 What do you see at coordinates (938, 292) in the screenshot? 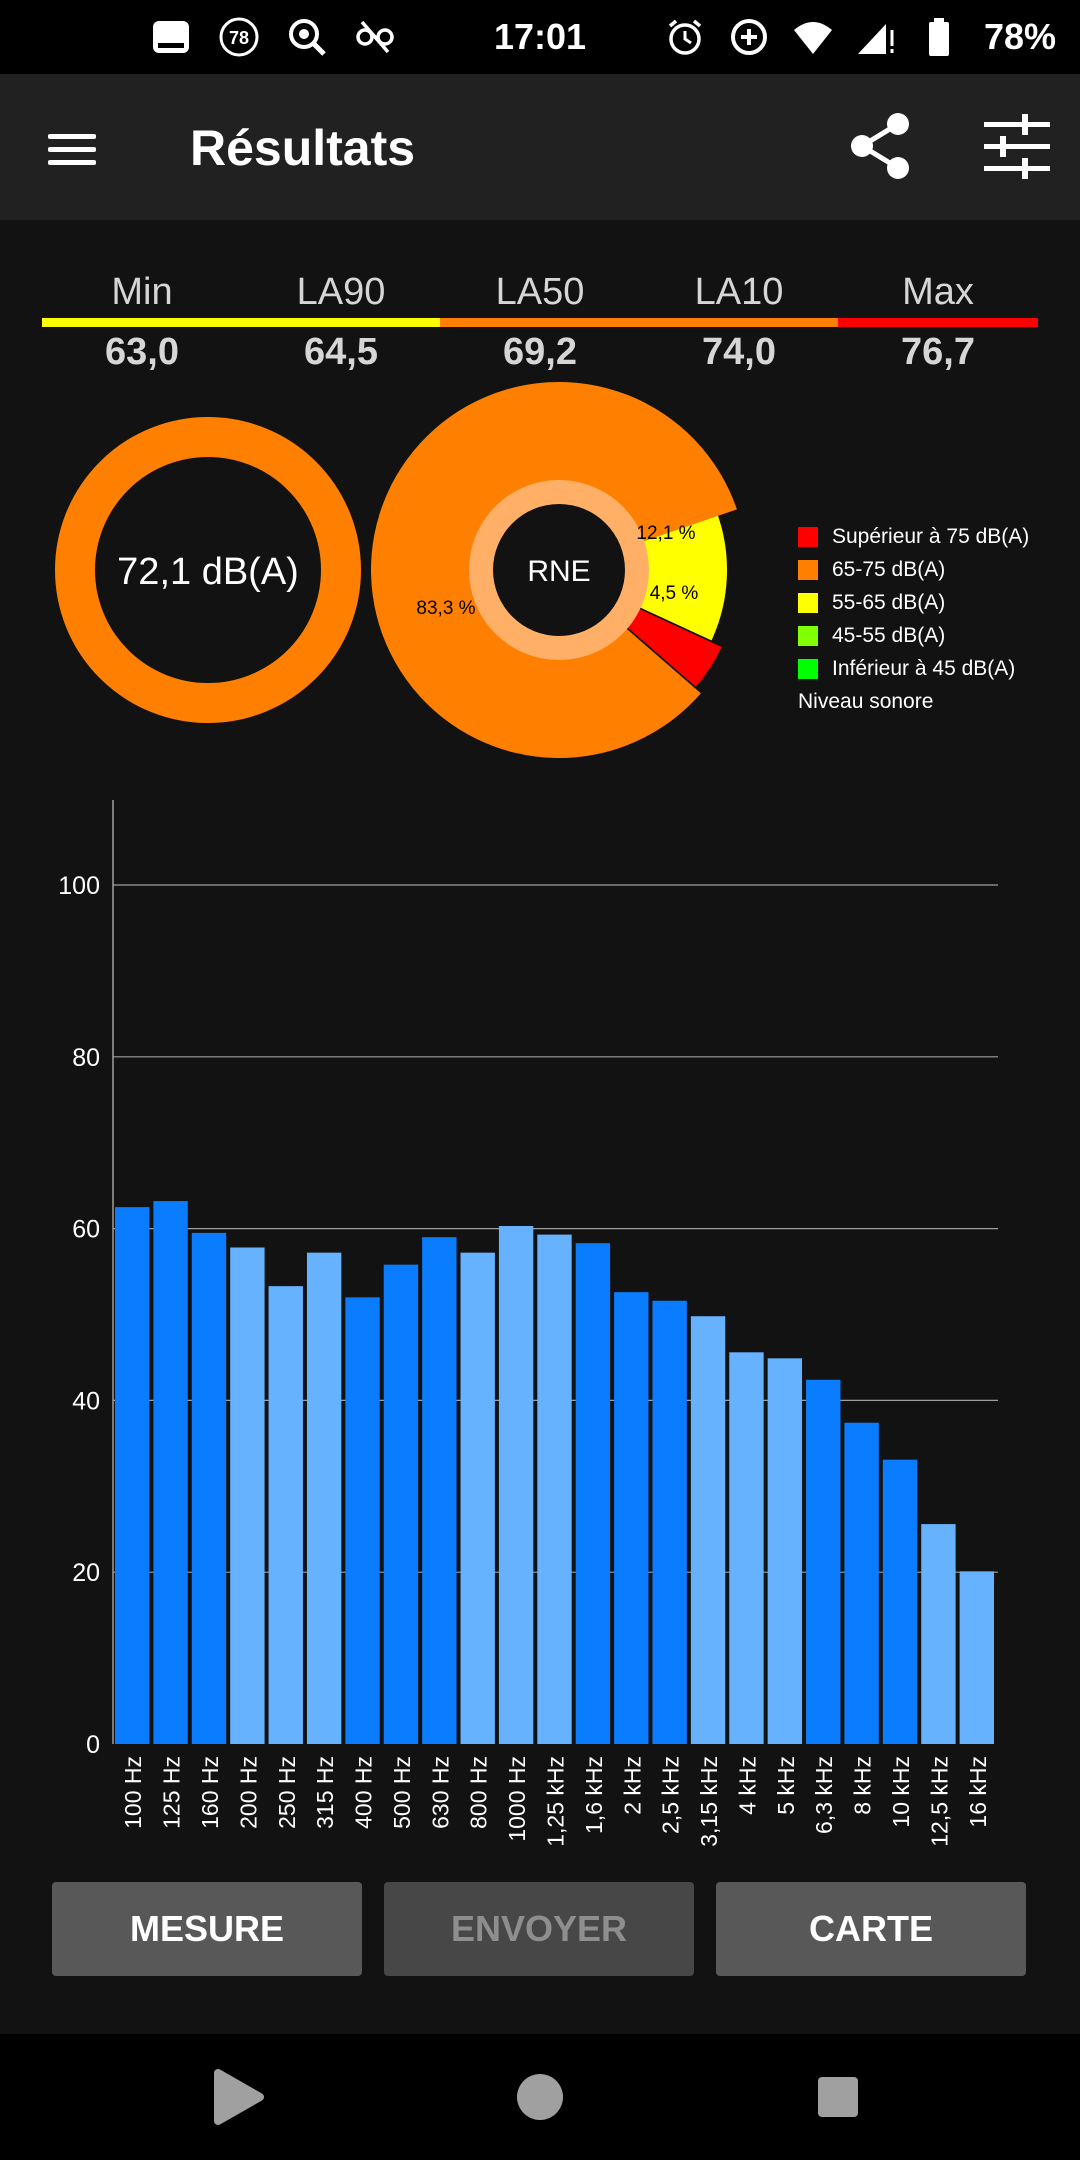
I see `stat-label: Max` at bounding box center [938, 292].